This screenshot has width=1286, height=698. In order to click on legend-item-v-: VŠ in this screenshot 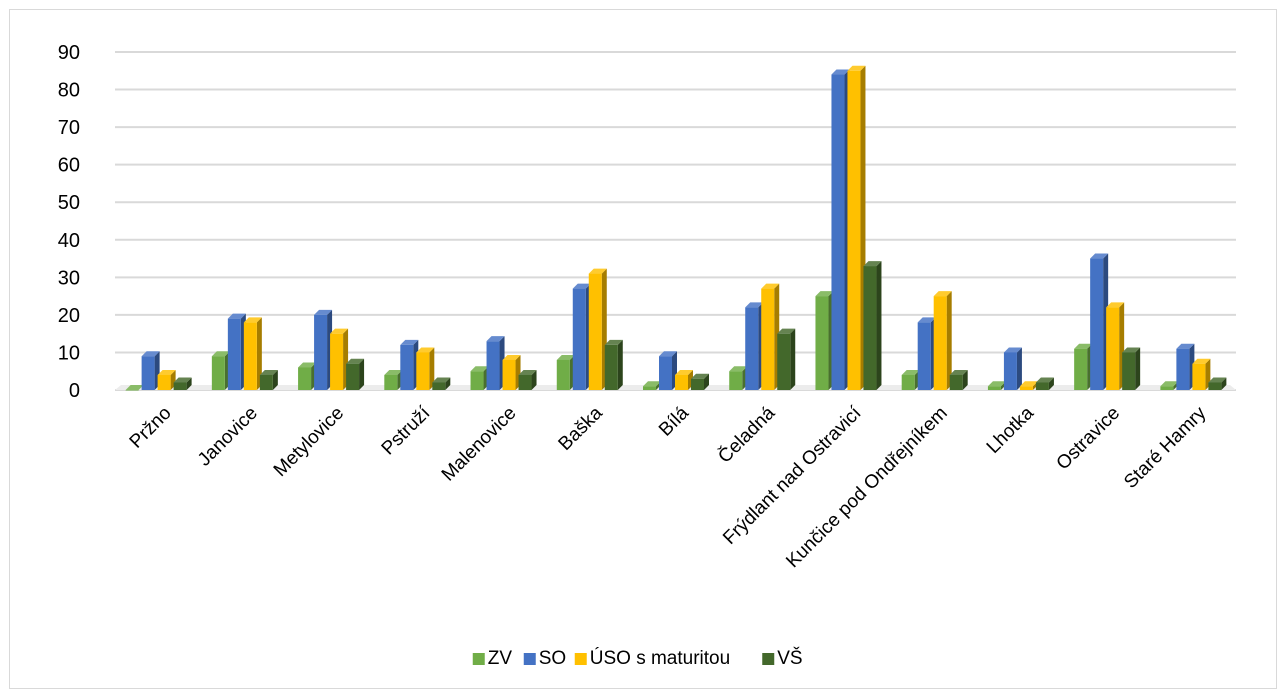, I will do `click(782, 658)`.